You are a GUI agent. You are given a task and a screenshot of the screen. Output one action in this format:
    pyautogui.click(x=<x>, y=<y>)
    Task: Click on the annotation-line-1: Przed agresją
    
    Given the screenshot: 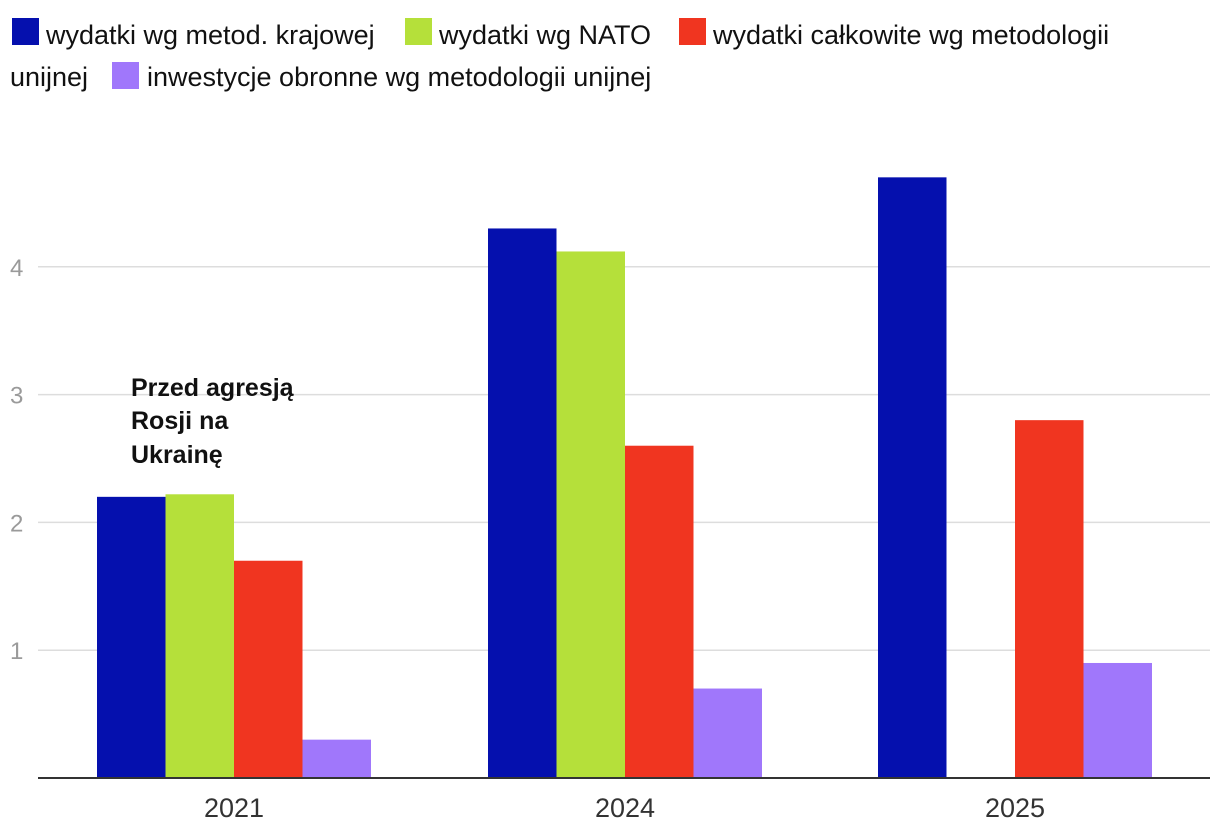 What is the action you would take?
    pyautogui.click(x=213, y=388)
    